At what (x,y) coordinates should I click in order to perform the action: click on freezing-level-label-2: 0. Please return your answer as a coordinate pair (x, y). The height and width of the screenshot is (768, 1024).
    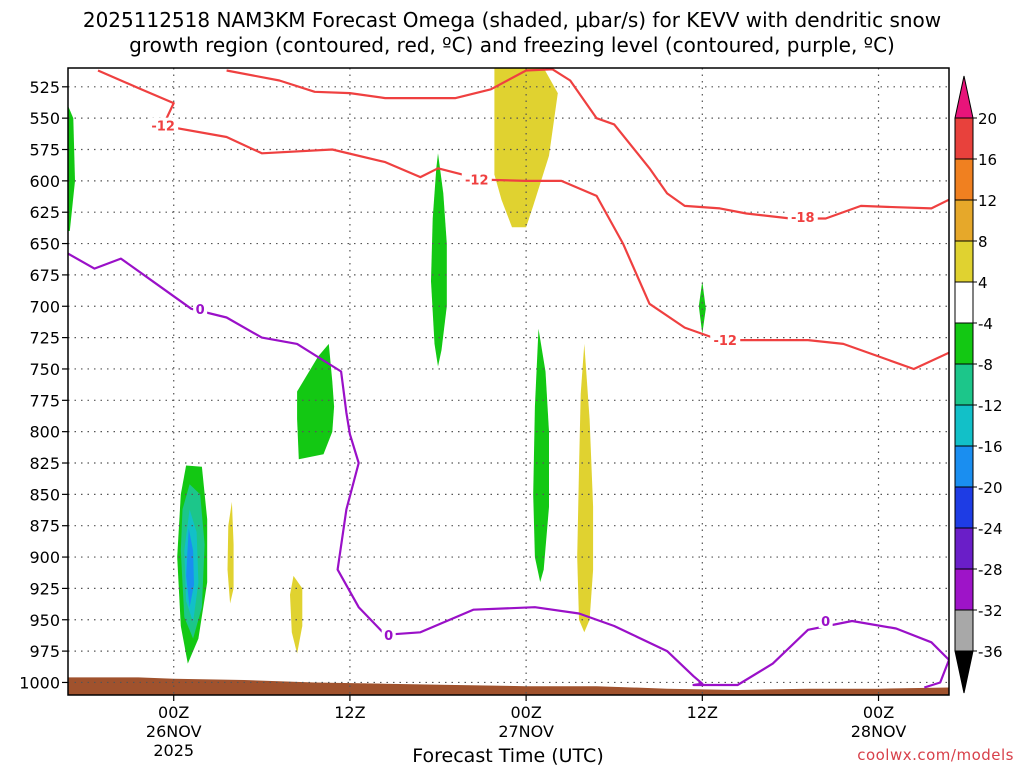
    Looking at the image, I should click on (388, 636).